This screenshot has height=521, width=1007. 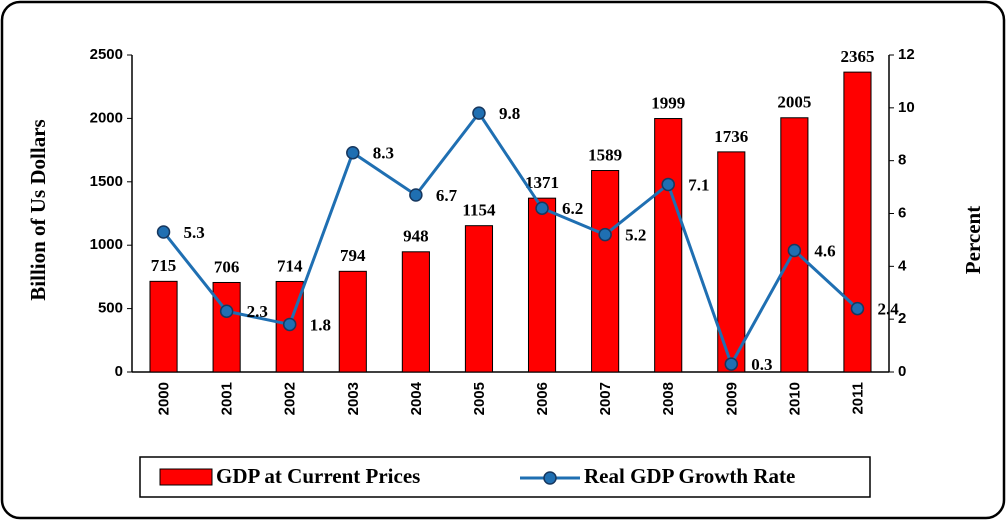 I want to click on y2-tick-label: 6, so click(x=902, y=212).